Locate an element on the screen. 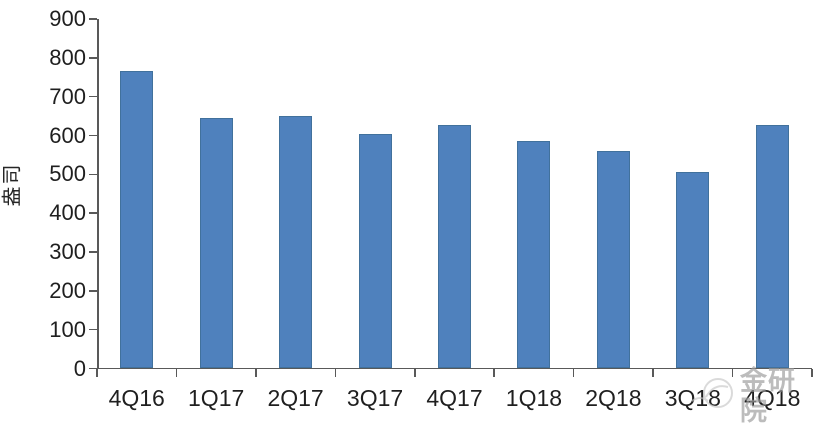 The image size is (819, 426). x-tick-label: 3Q17 is located at coordinates (375, 398).